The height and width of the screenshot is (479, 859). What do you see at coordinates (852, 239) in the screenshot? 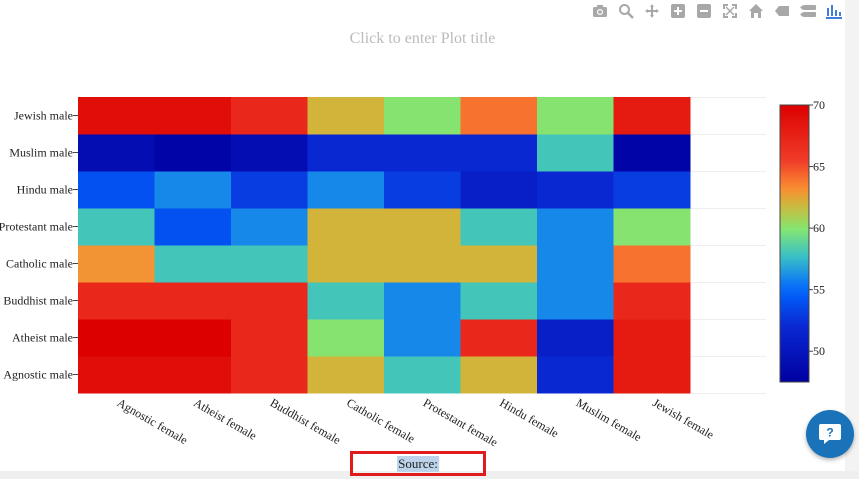
I see `scrollbar-track` at bounding box center [852, 239].